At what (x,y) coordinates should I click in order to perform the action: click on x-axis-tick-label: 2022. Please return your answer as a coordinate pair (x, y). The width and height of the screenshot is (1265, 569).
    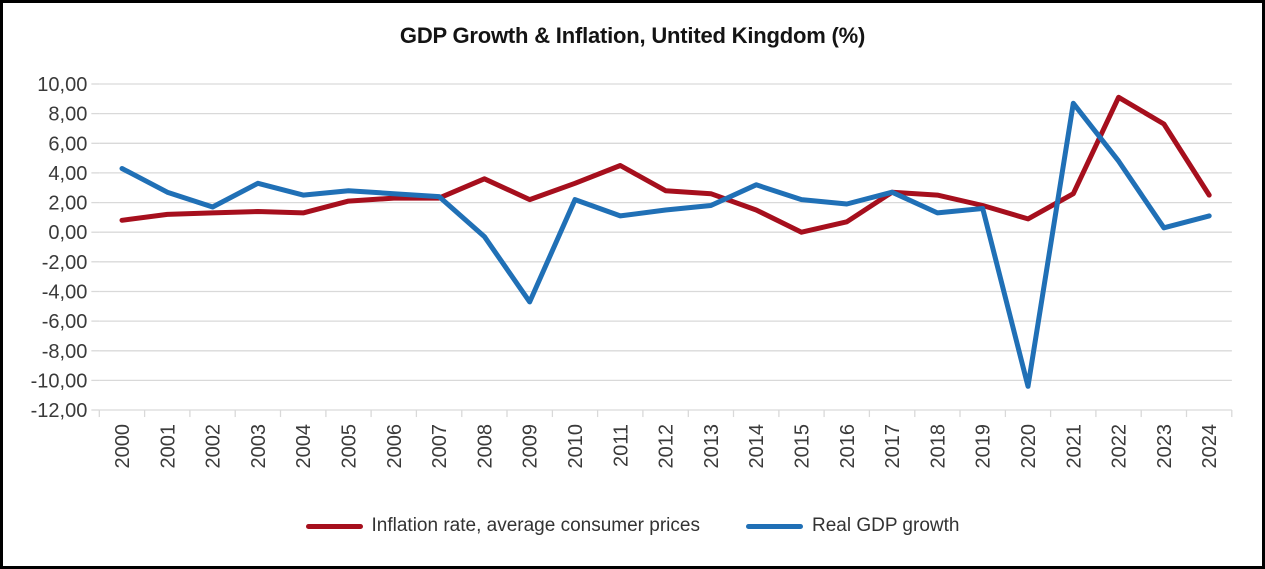
    Looking at the image, I should click on (1120, 446).